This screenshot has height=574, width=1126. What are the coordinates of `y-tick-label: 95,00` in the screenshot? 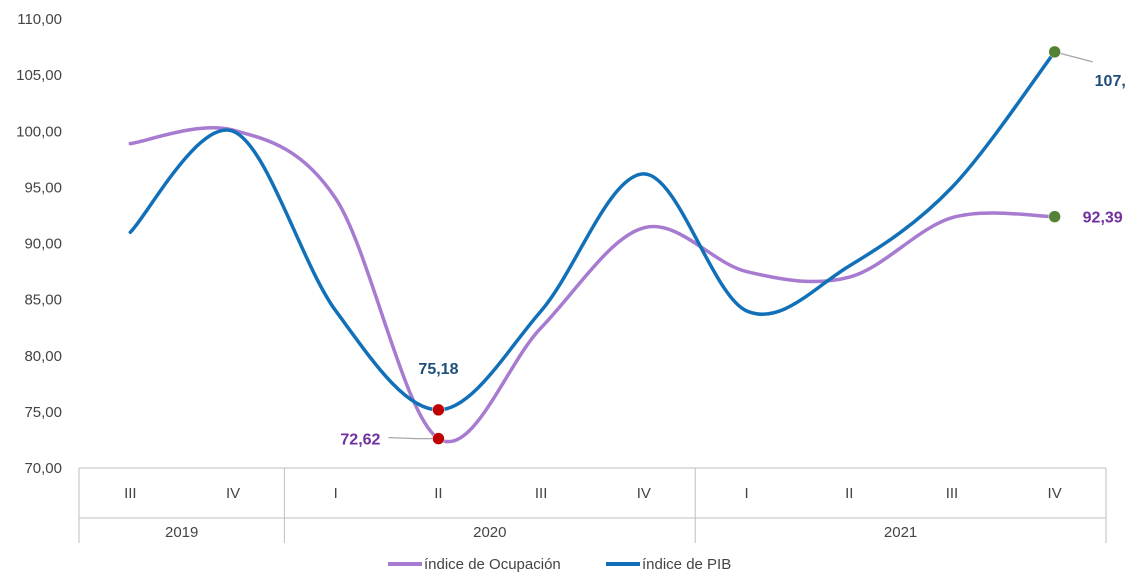 It's located at (43, 187).